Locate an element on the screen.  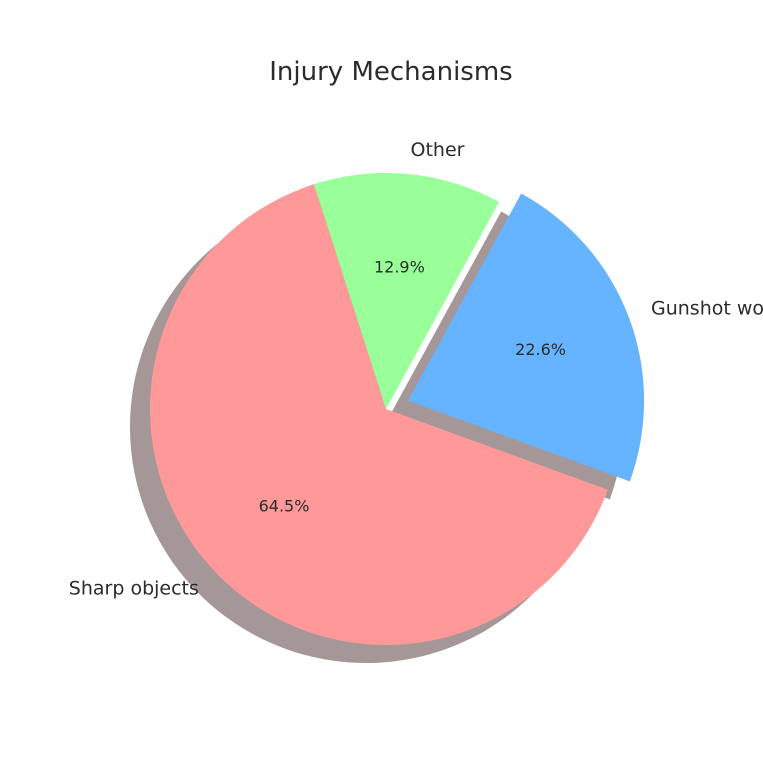
wedge-gunshot-wounds is located at coordinates (526, 337).